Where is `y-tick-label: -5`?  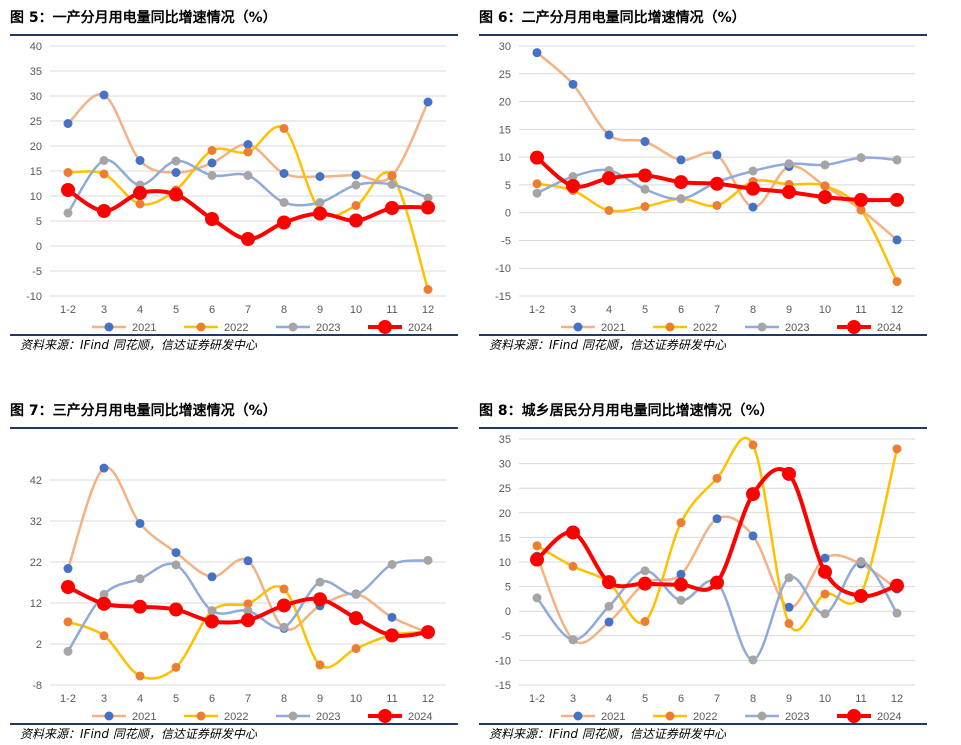 y-tick-label: -5 is located at coordinates (506, 637).